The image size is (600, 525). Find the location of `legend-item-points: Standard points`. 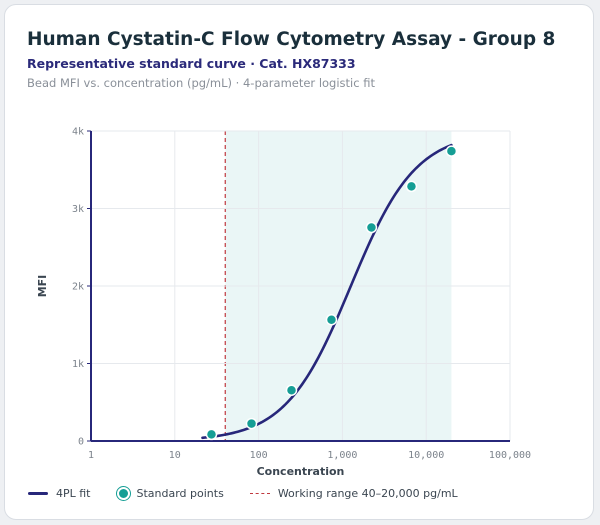

legend-item-points: Standard points is located at coordinates (170, 493).